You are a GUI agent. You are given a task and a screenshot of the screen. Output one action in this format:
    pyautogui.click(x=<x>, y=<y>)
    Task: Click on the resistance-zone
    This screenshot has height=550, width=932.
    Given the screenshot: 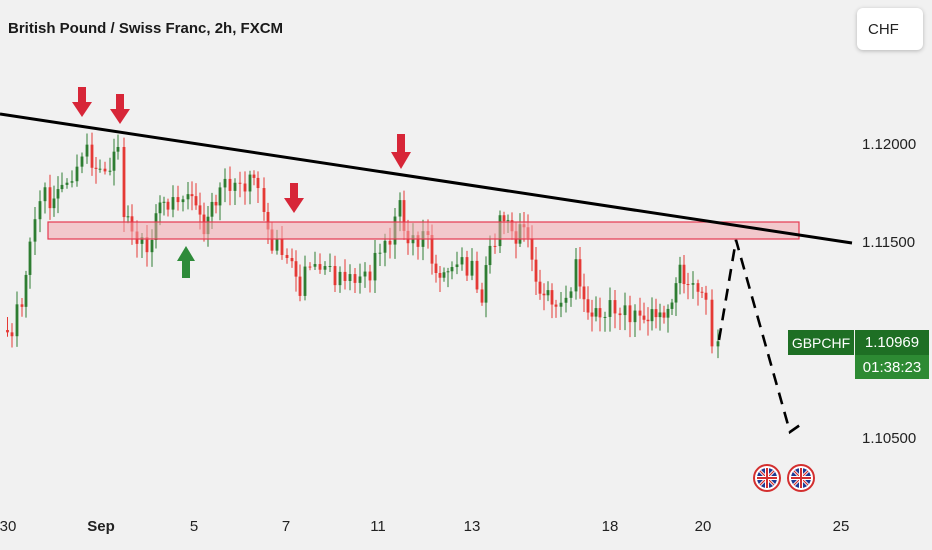 What is the action you would take?
    pyautogui.click(x=423, y=230)
    